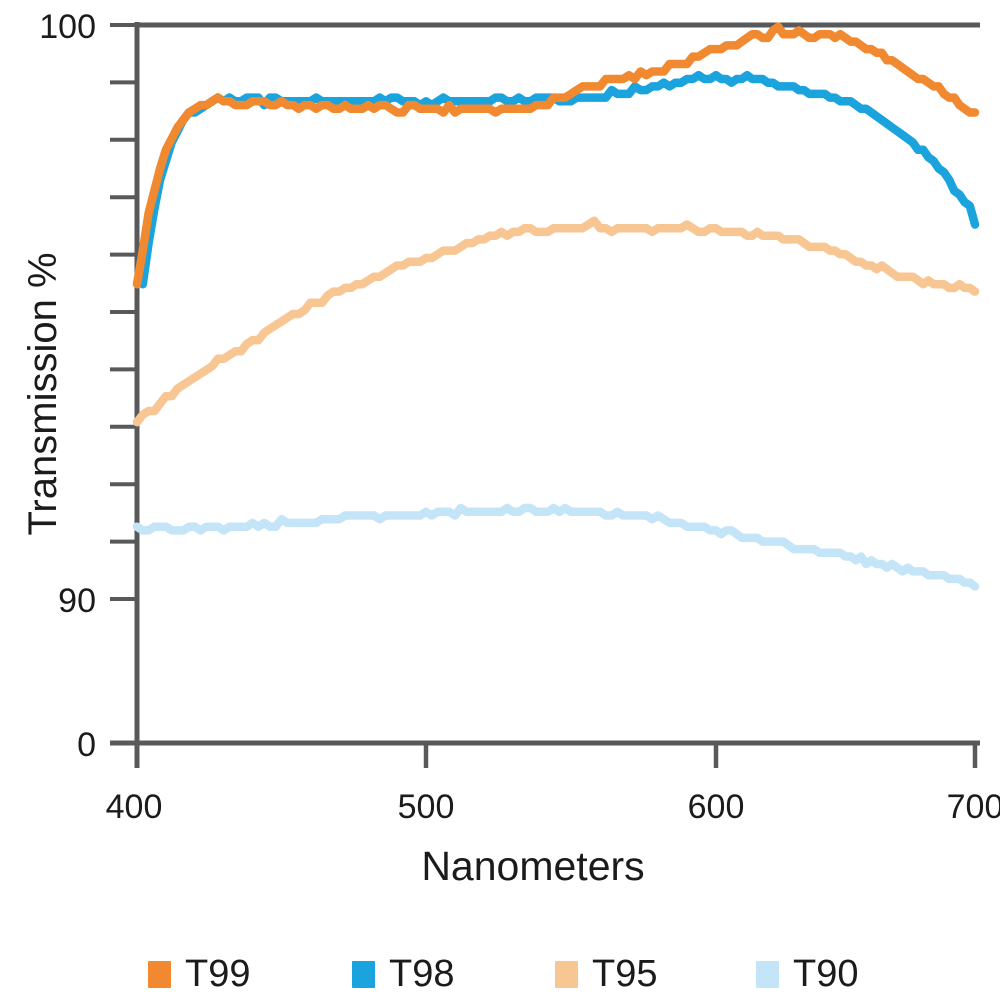 The image size is (1000, 1000). I want to click on legend-item-t99: T99, so click(199, 974).